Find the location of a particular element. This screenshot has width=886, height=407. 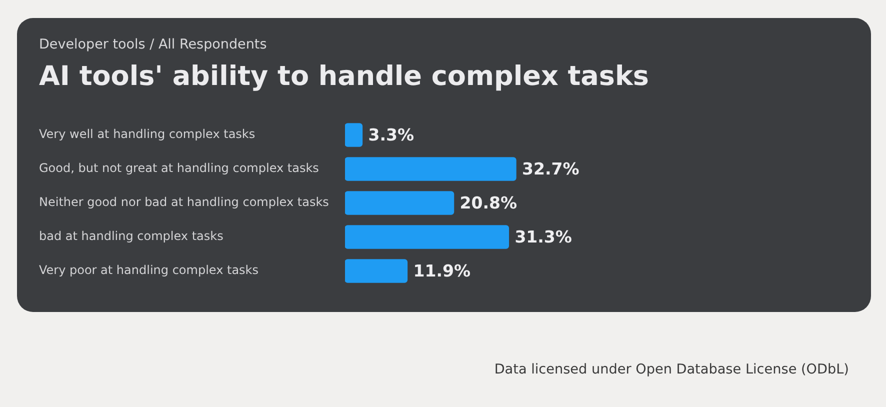

data-label: 20.8% is located at coordinates (489, 202).